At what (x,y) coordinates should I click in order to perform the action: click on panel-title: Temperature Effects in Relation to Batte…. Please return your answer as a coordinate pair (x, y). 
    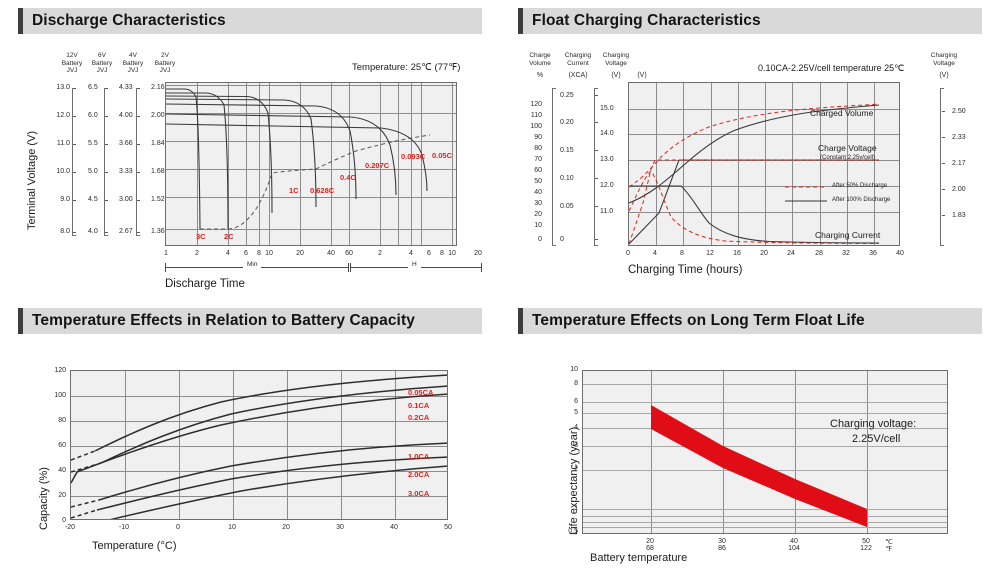
    Looking at the image, I should click on (223, 320).